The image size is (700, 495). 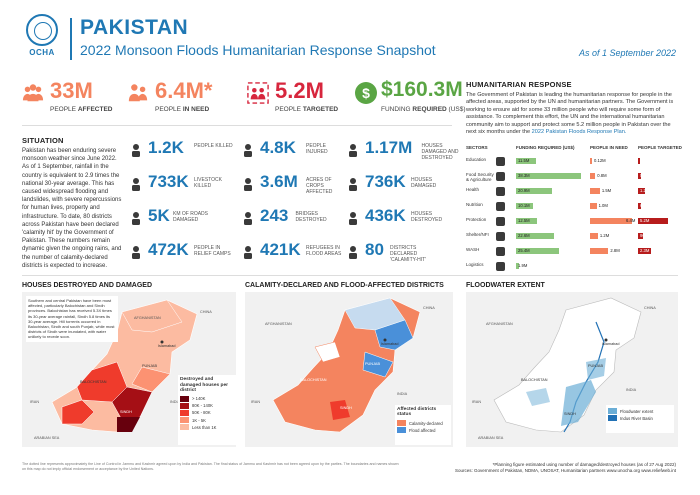 What do you see at coordinates (606, 190) in the screenshot?
I see `pin-label: 1.5M` at bounding box center [606, 190].